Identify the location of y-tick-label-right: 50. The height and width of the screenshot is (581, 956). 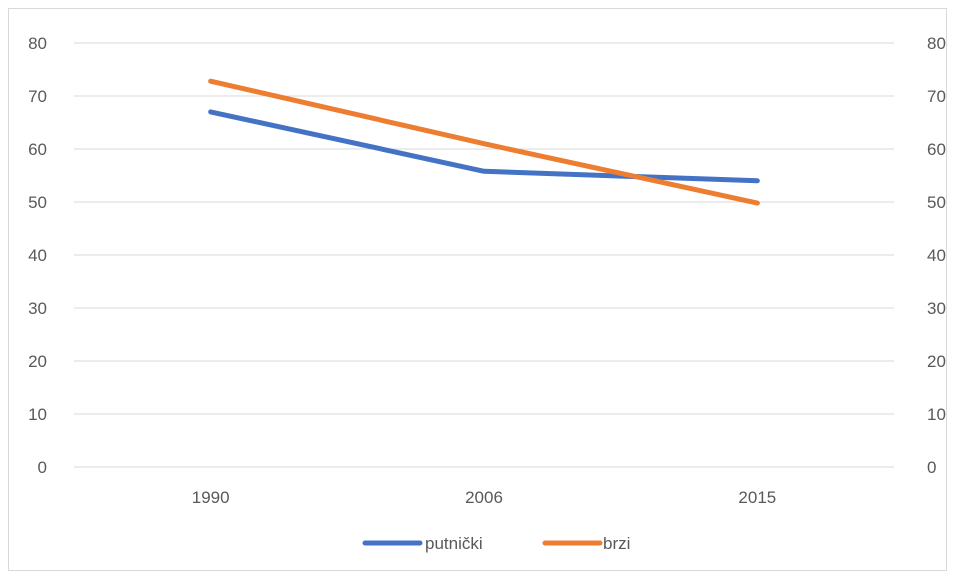
(936, 202).